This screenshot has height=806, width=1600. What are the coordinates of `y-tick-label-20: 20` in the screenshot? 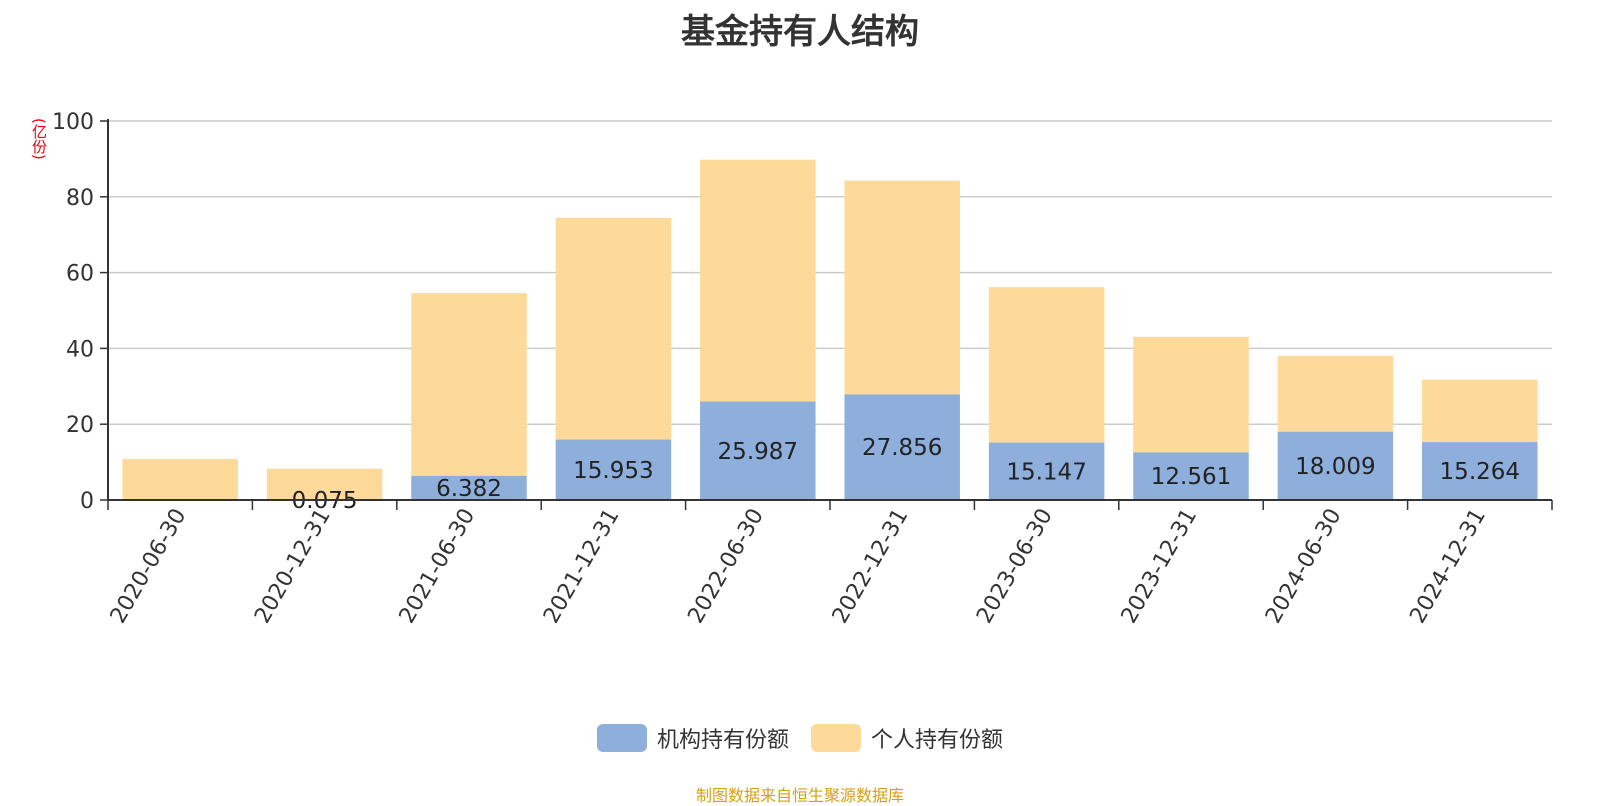 It's located at (80, 425).